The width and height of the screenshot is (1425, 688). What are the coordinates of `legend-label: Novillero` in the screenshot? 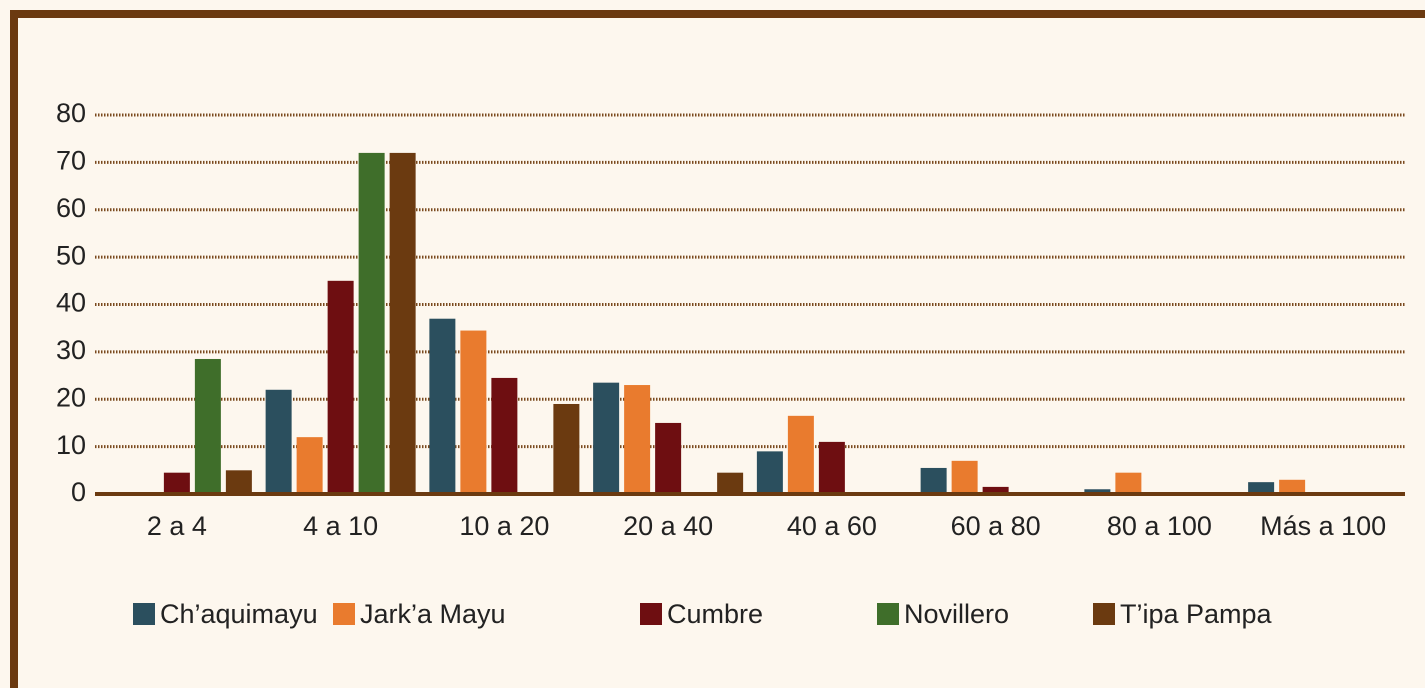 It's located at (956, 614).